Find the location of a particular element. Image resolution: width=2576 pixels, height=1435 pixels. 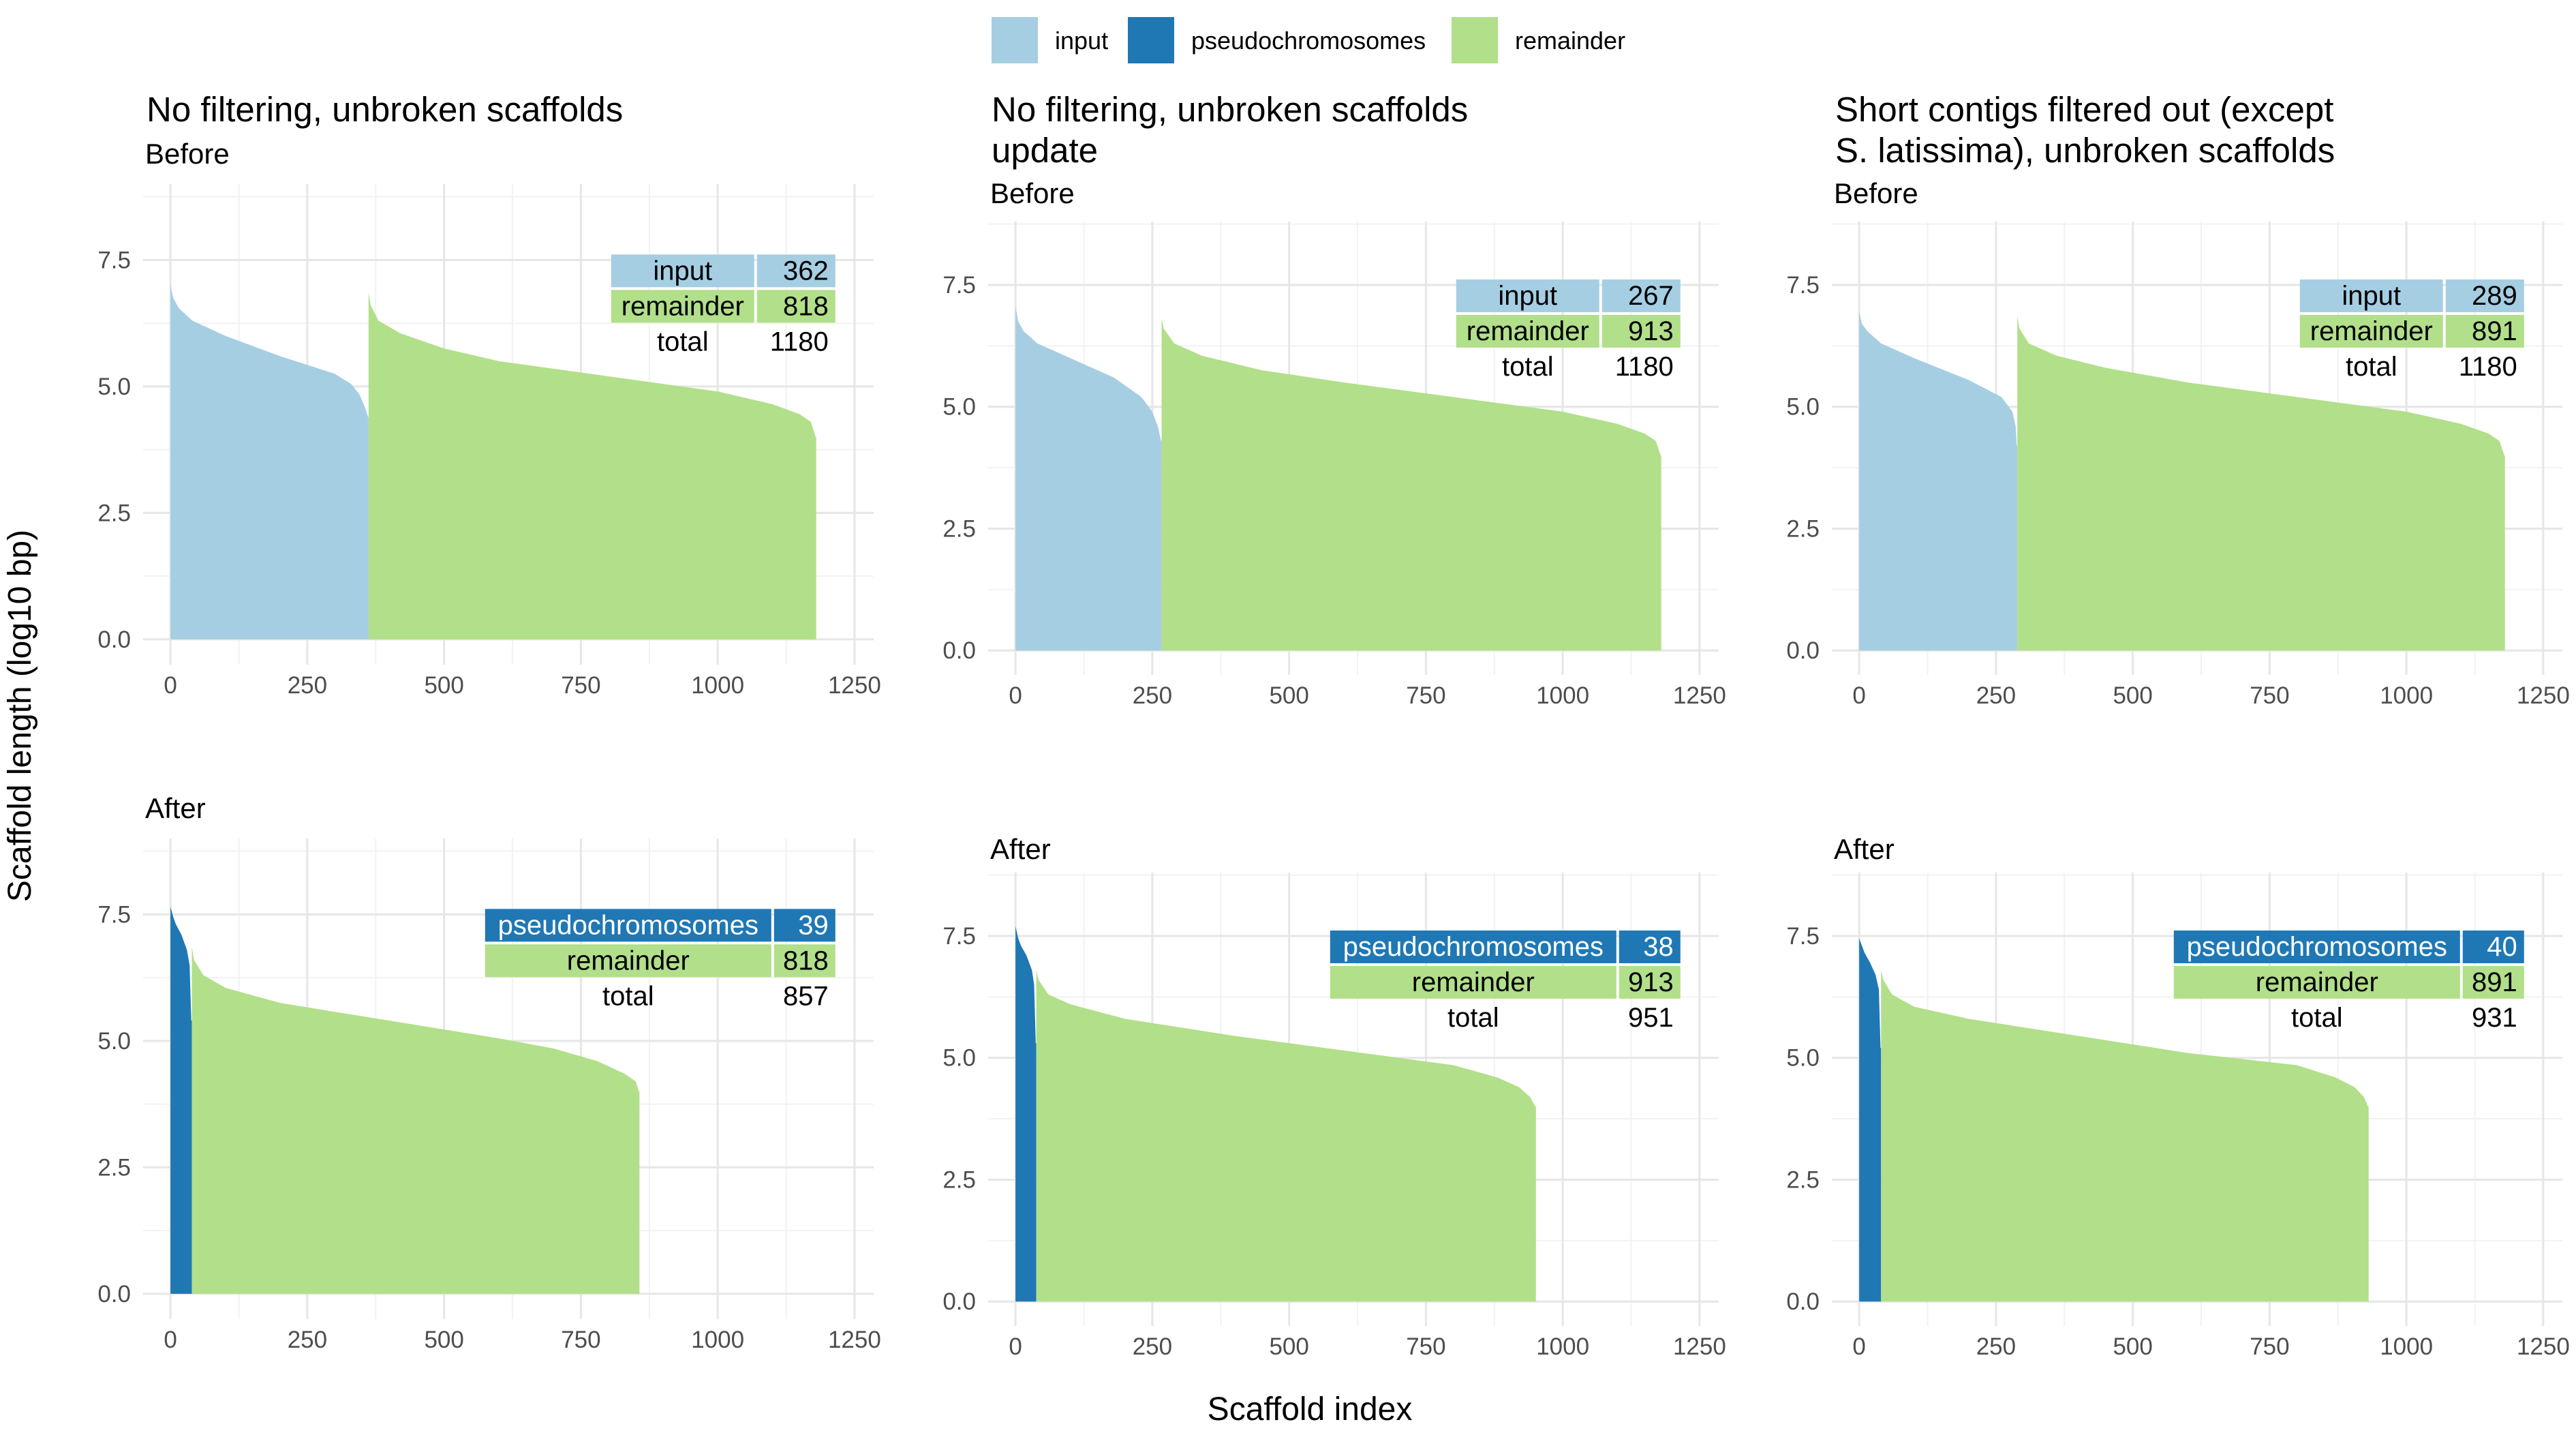

panel-subtitle: Before is located at coordinates (1032, 193).